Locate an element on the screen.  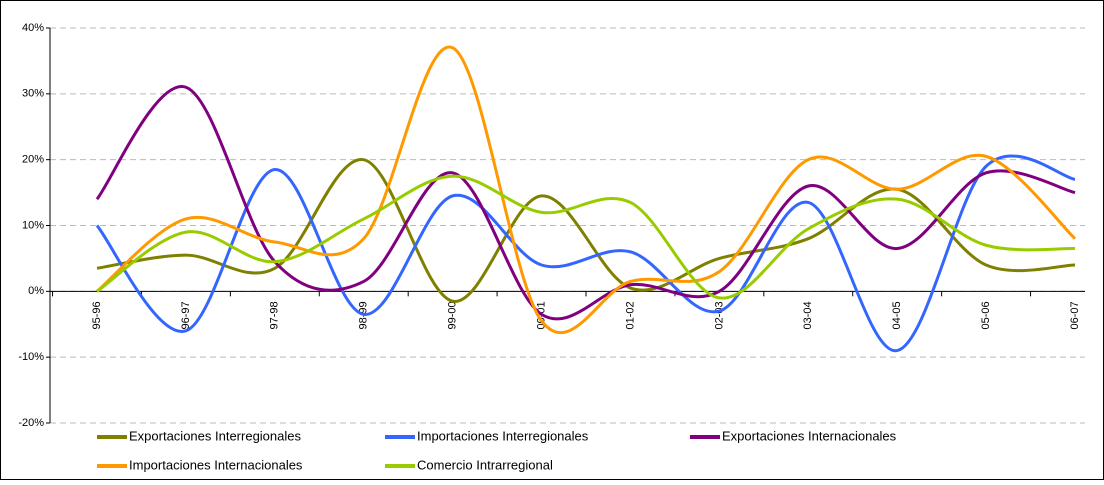
y-tick-label: 20% is located at coordinates (33, 160).